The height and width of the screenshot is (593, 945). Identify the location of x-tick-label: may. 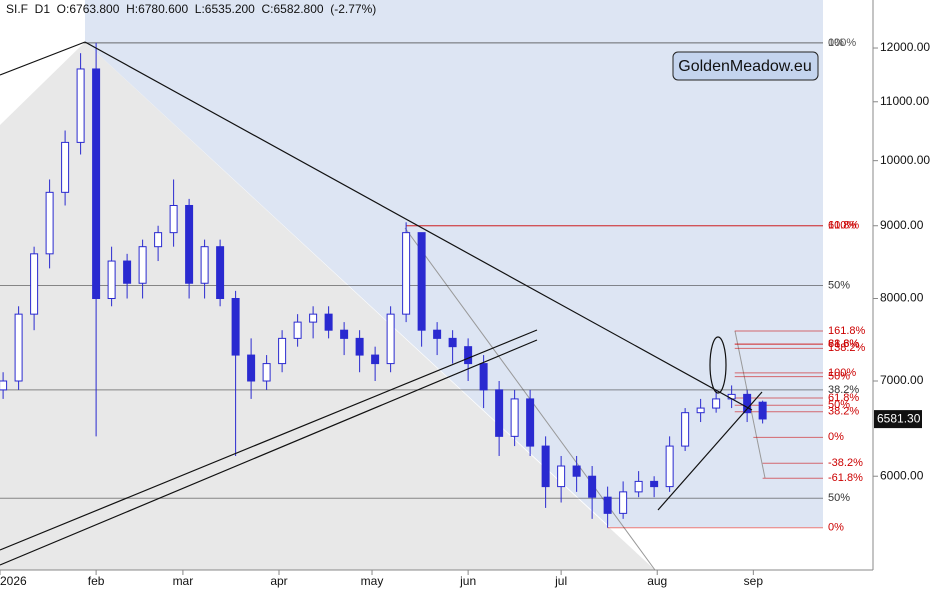
(372, 581).